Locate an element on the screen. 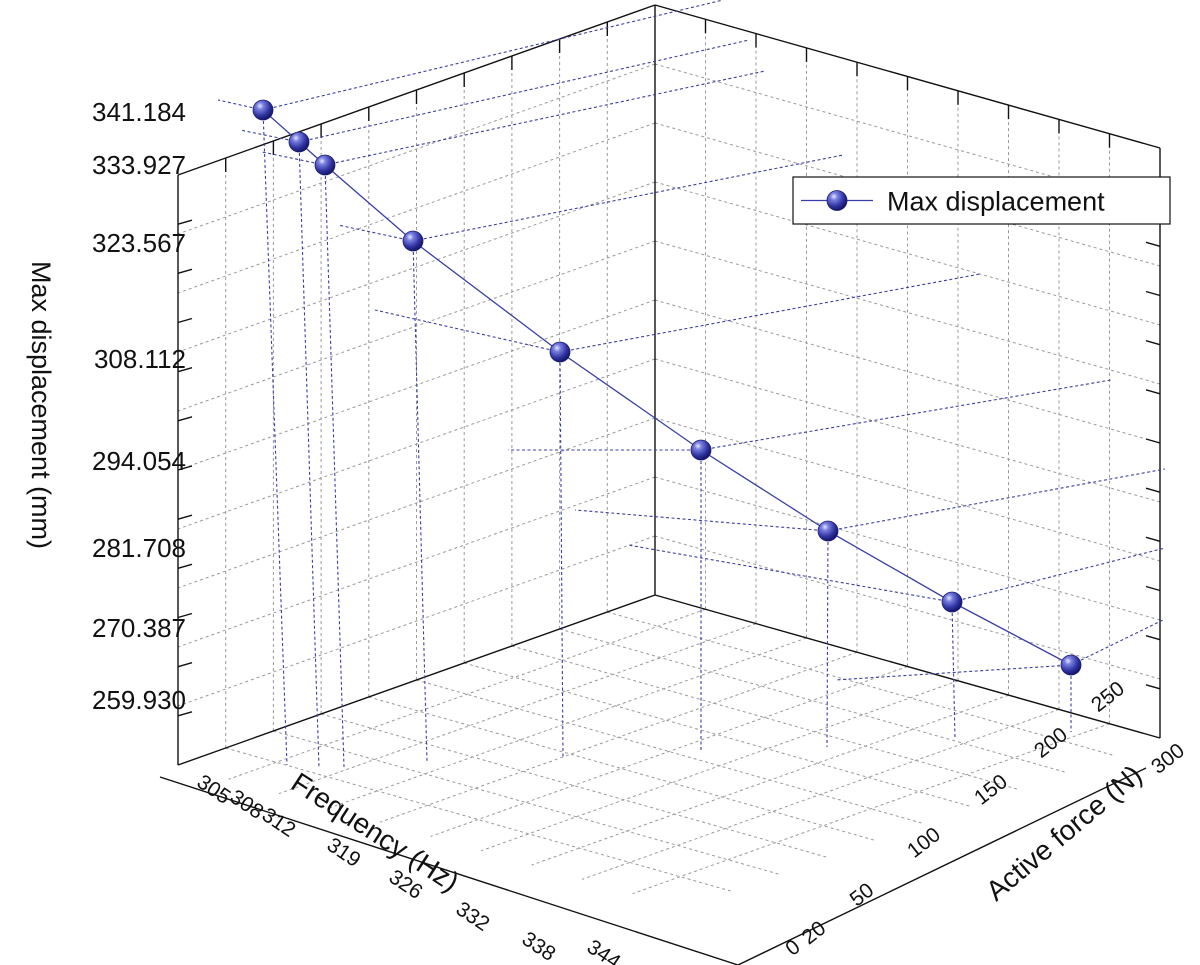 Image resolution: width=1200 pixels, height=965 pixels. frequency-axis-line is located at coordinates (449, 870).